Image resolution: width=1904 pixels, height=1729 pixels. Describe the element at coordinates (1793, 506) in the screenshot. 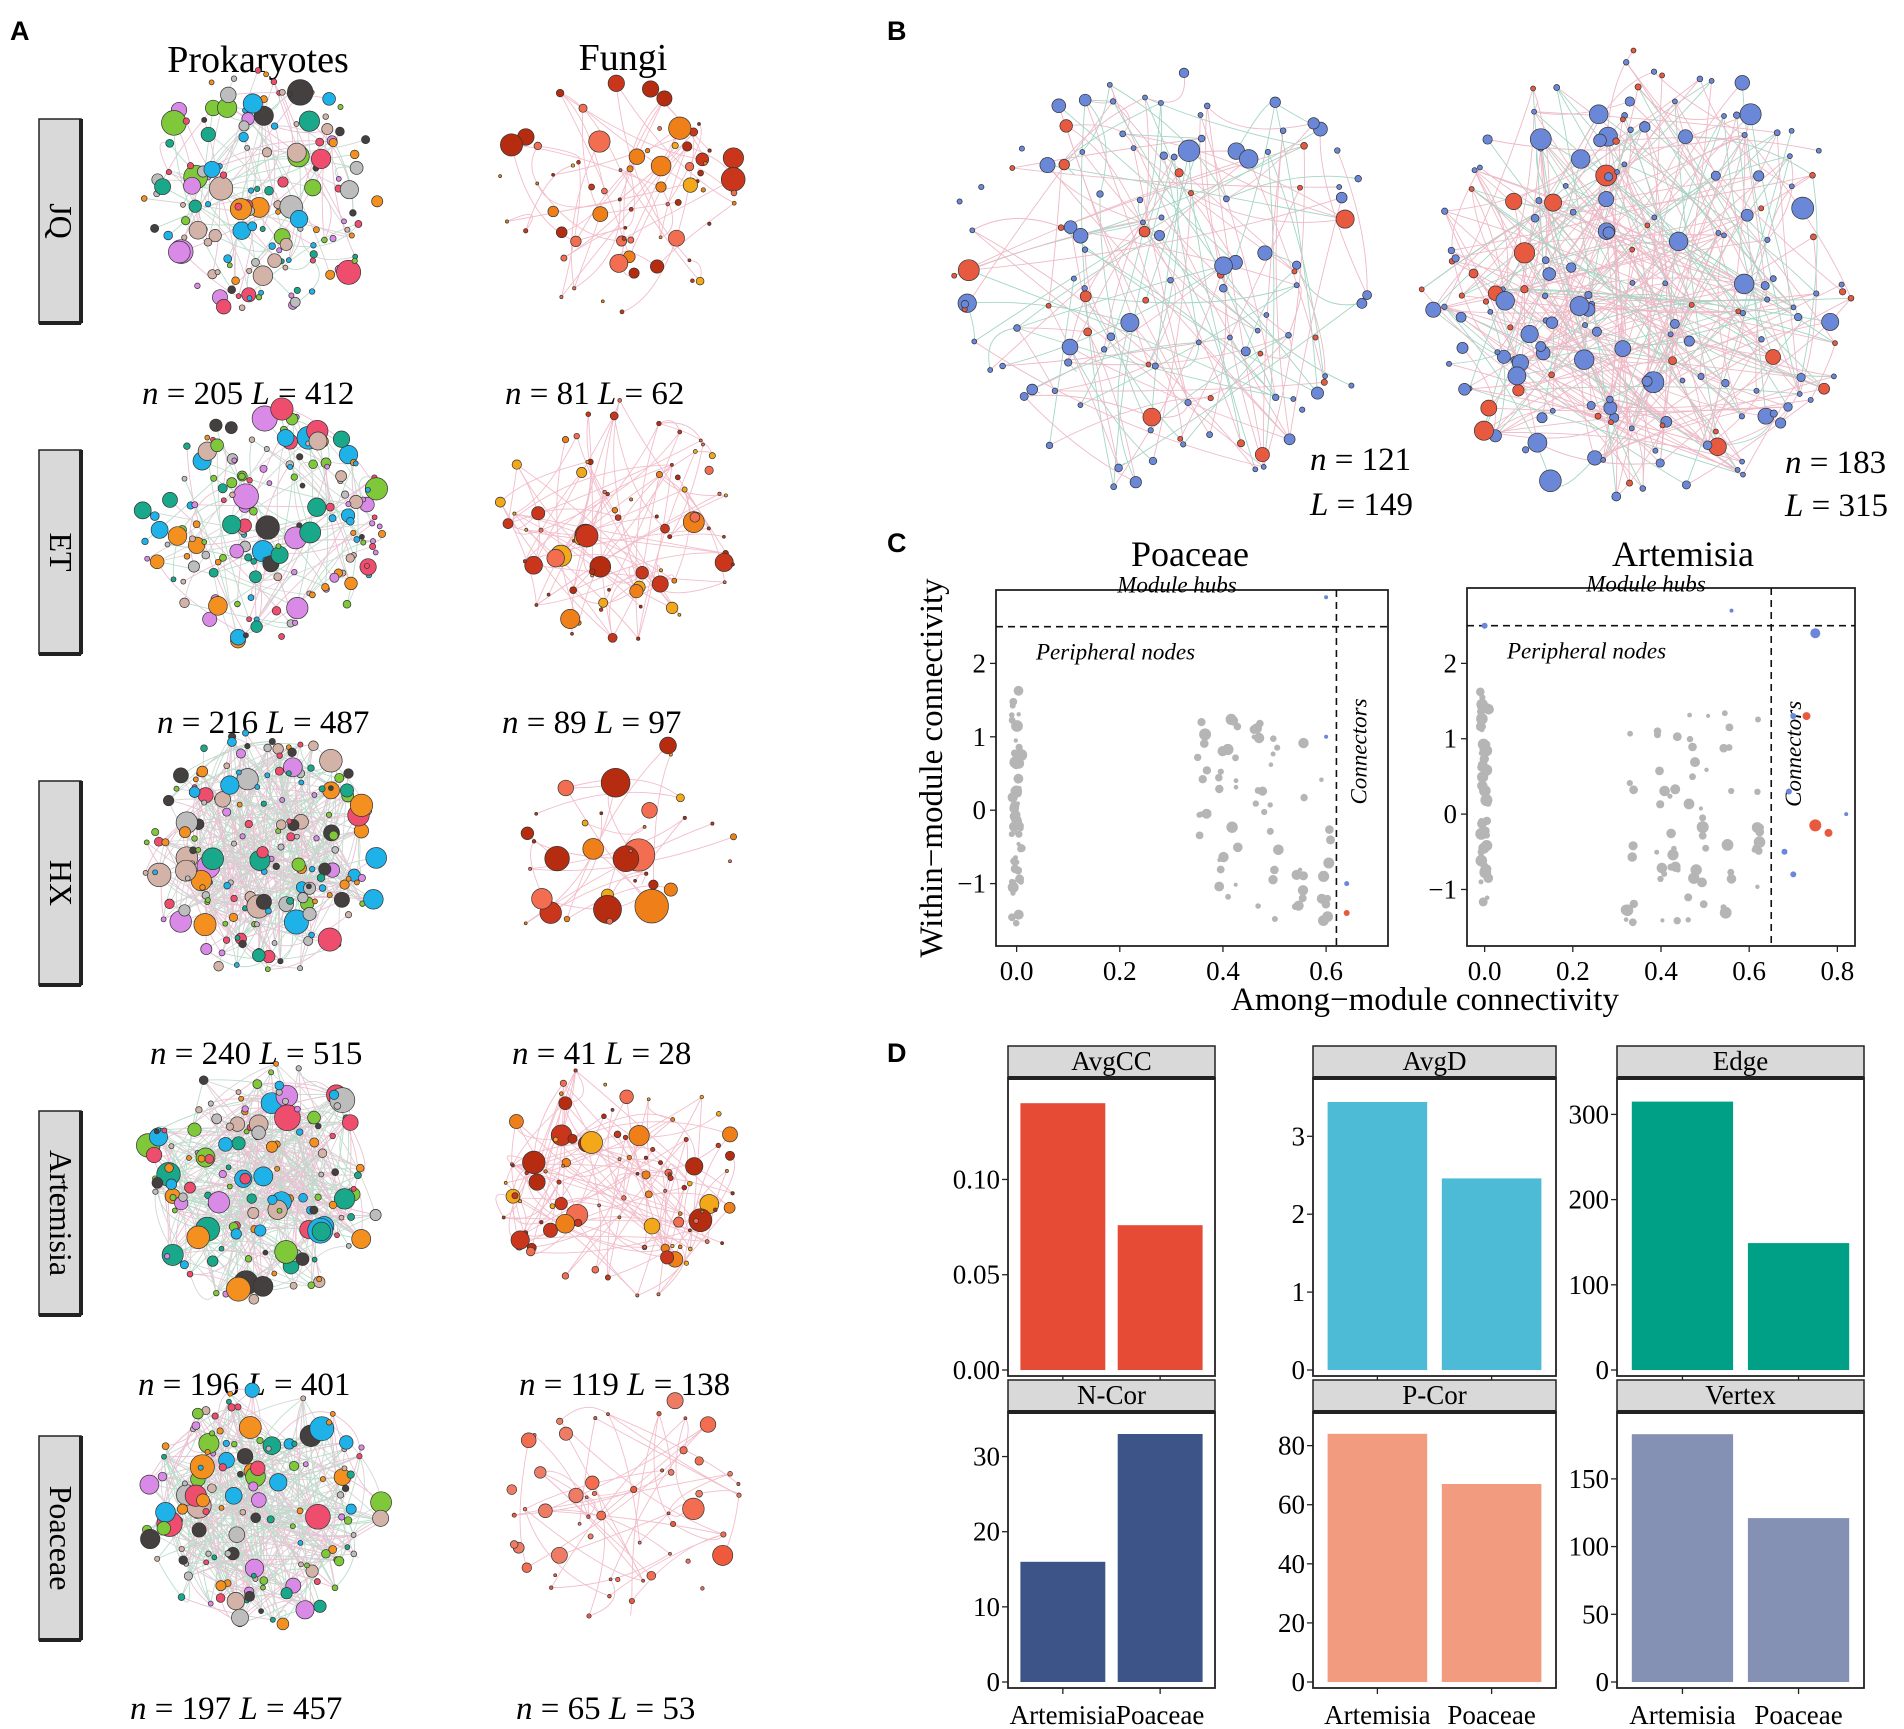

I see `stat-symbol: L` at that location.